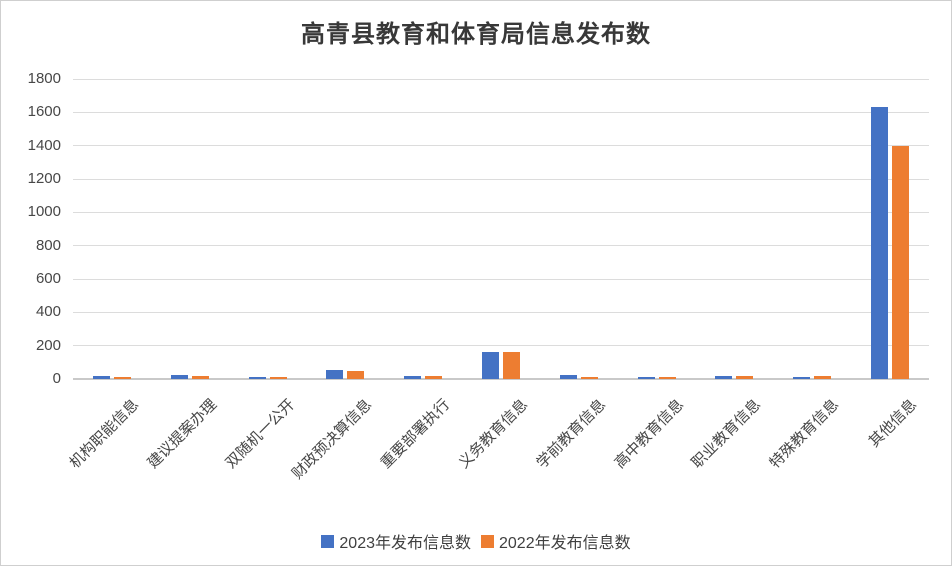  Describe the element at coordinates (328, 541) in the screenshot. I see `legend-swatch-2023` at that location.